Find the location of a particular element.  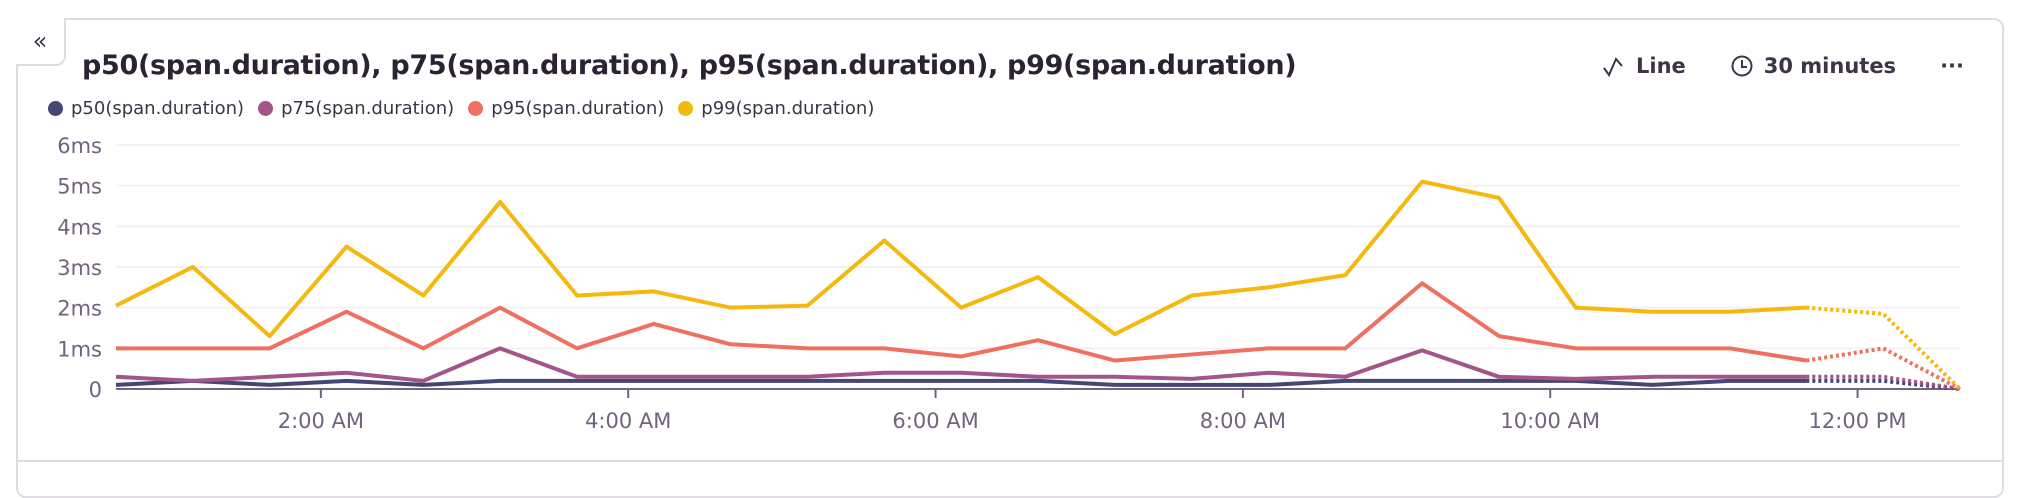

legend-label: p99(span.duration) is located at coordinates (787, 108).